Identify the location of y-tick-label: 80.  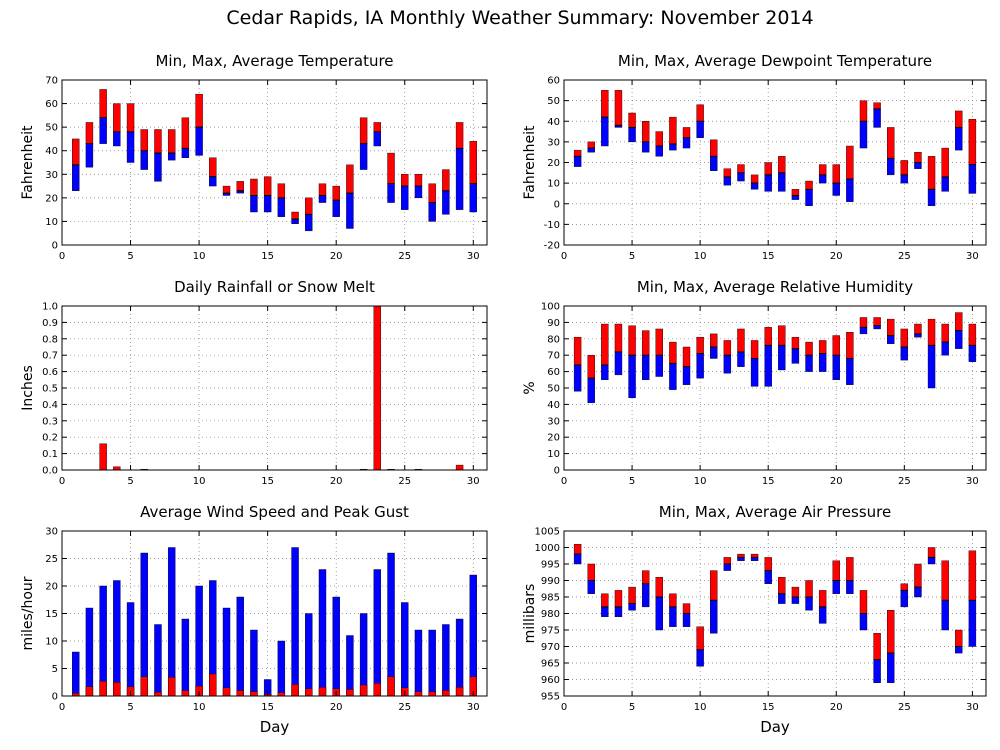
(553, 339).